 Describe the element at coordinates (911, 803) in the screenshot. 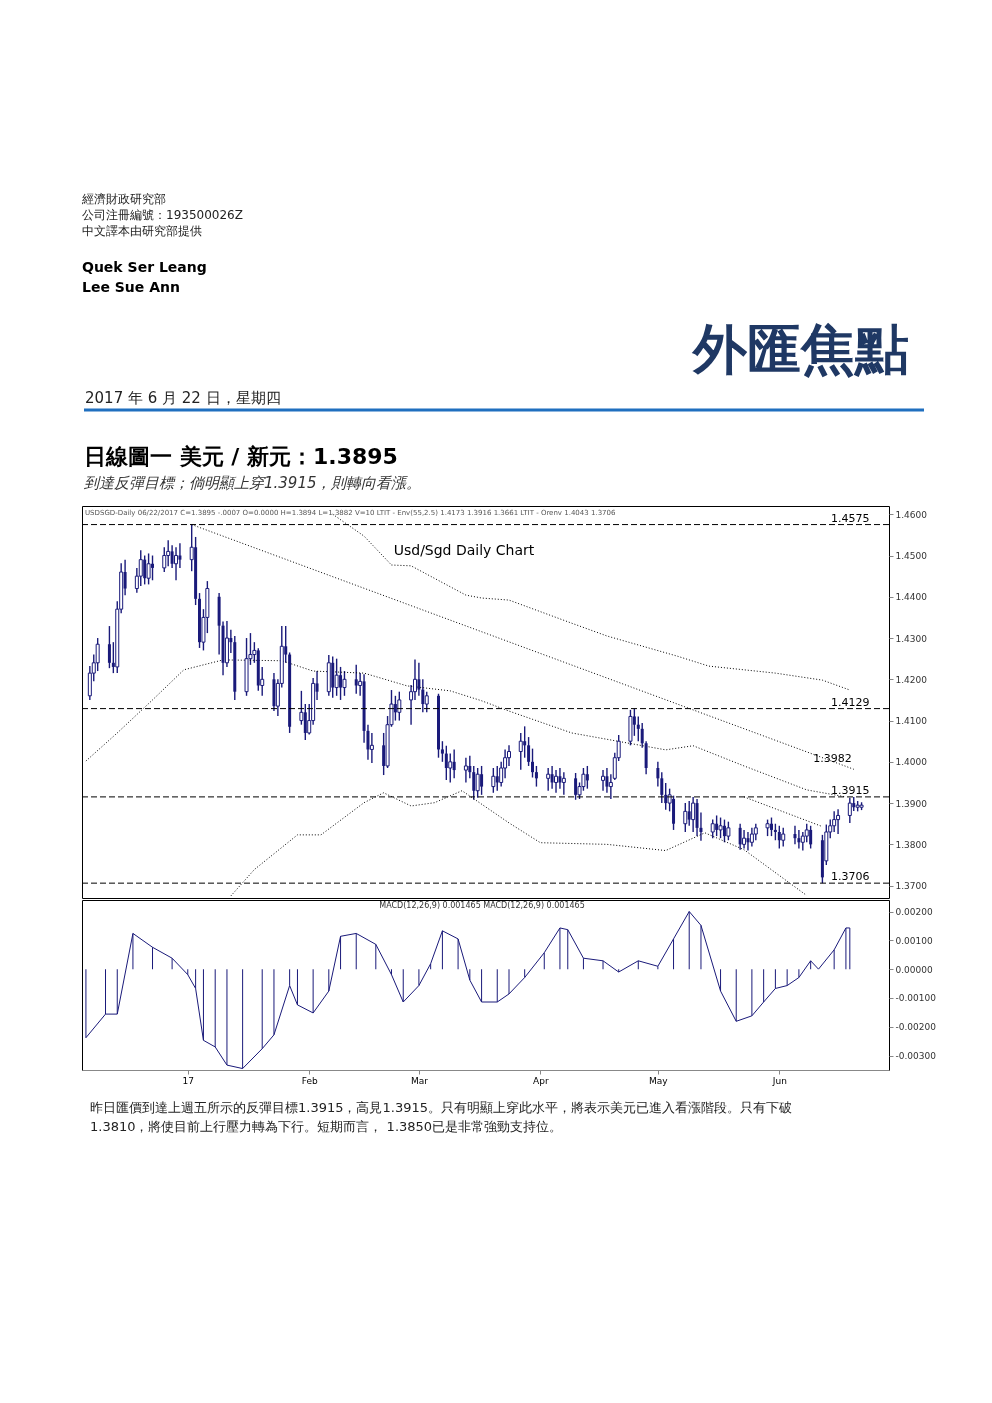

I see `y-tick-label: 1.3900` at that location.